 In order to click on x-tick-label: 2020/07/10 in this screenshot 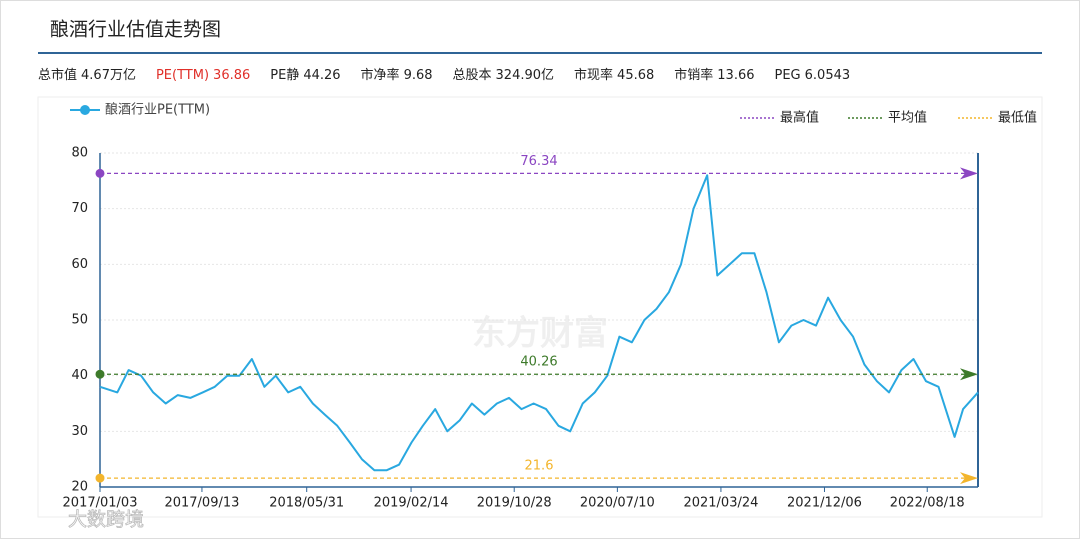, I will do `click(617, 503)`.